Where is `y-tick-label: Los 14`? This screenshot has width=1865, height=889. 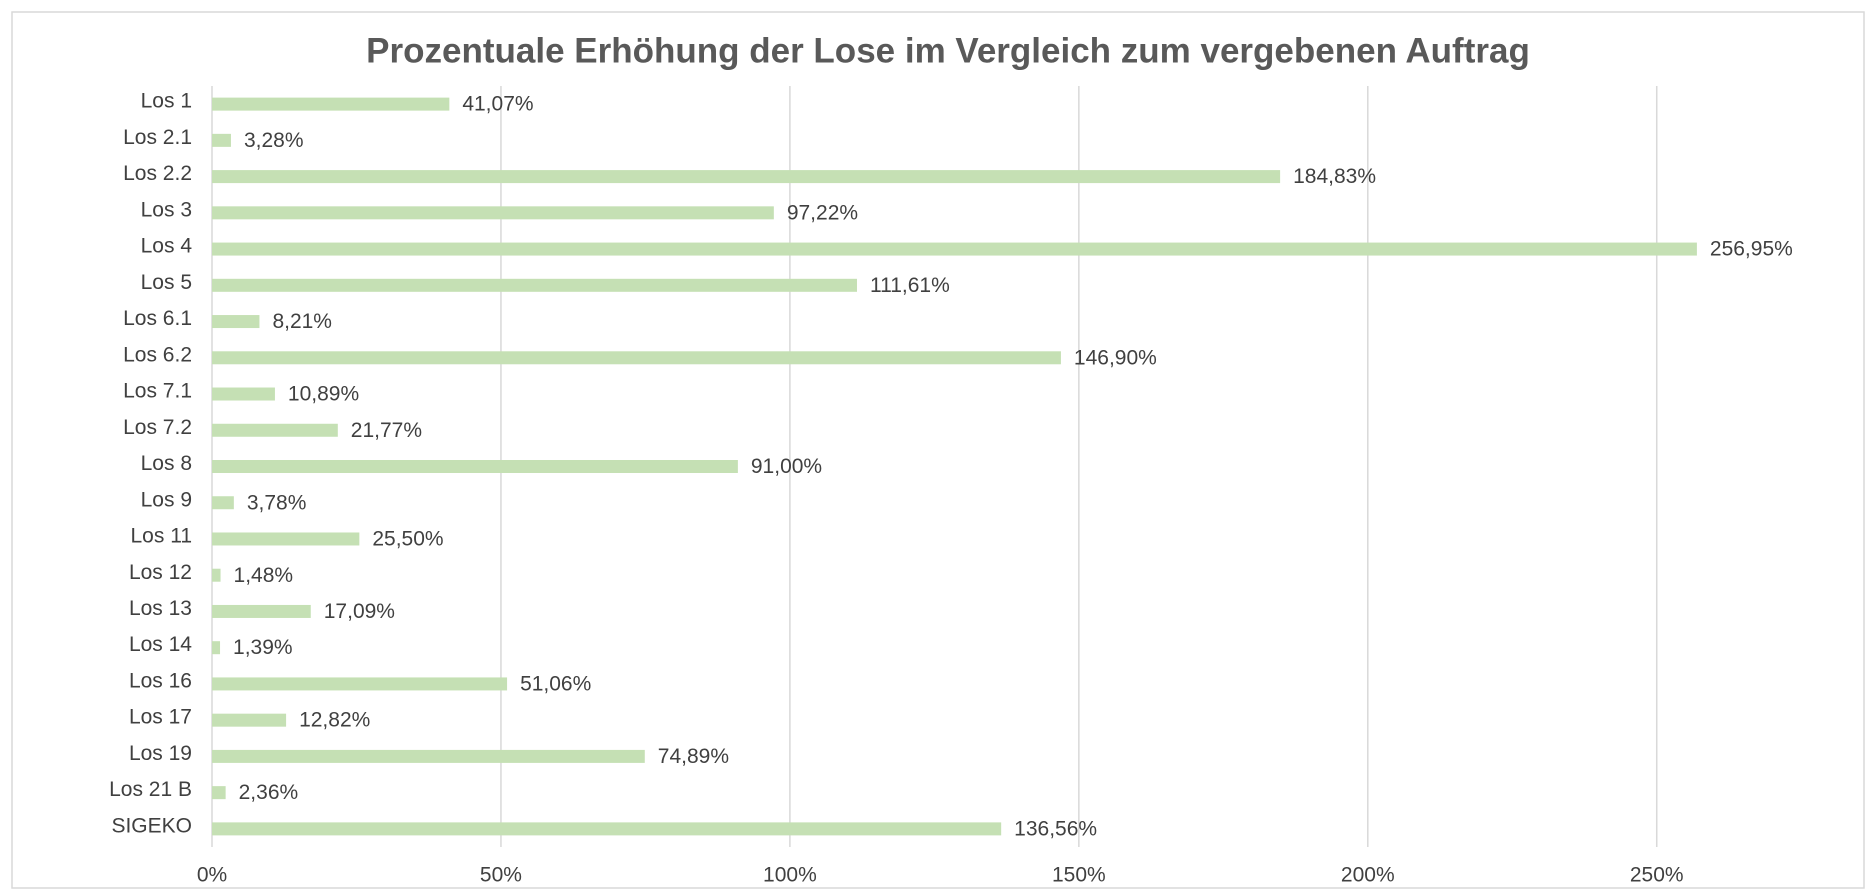
y-tick-label: Los 14 is located at coordinates (160, 644).